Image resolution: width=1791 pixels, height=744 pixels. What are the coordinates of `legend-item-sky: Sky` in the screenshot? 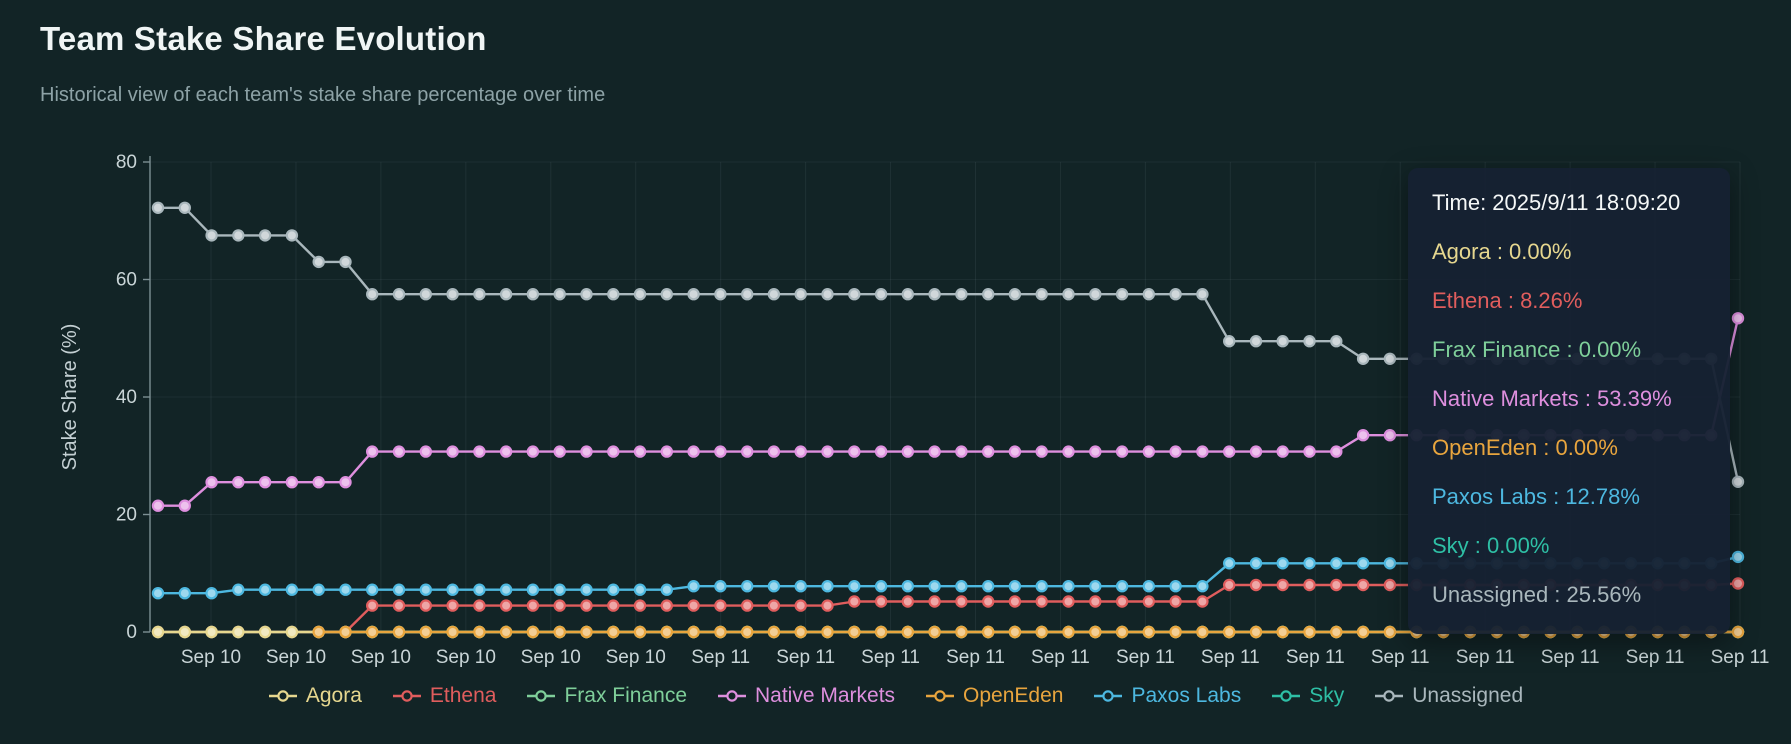 It's located at (1307, 696).